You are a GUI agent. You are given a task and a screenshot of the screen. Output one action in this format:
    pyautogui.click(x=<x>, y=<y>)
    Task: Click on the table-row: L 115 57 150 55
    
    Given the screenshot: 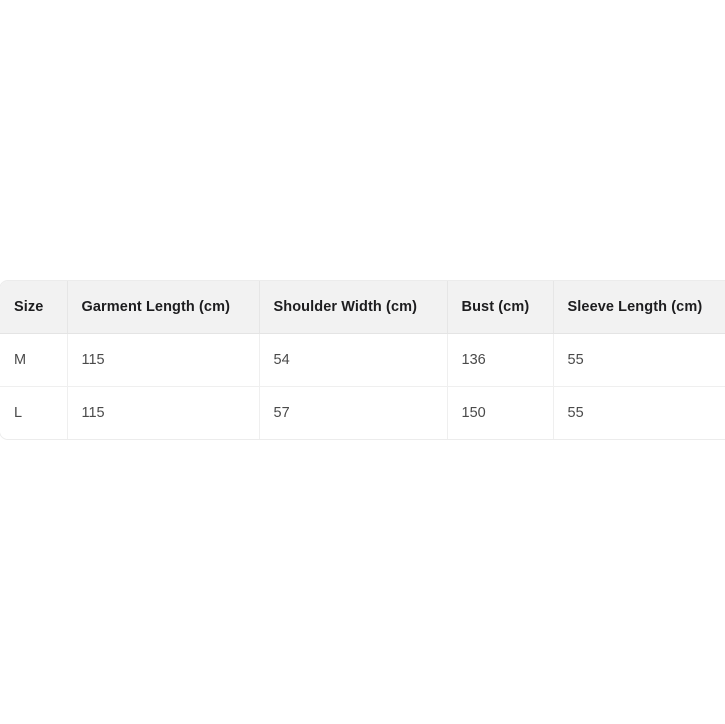 What is the action you would take?
    pyautogui.click(x=362, y=412)
    